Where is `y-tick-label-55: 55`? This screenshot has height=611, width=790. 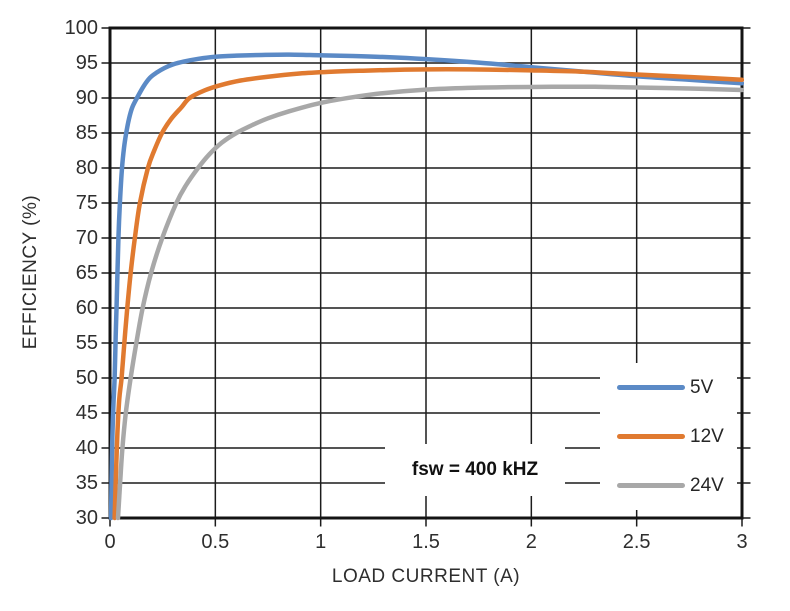 y-tick-label-55: 55 is located at coordinates (86, 343).